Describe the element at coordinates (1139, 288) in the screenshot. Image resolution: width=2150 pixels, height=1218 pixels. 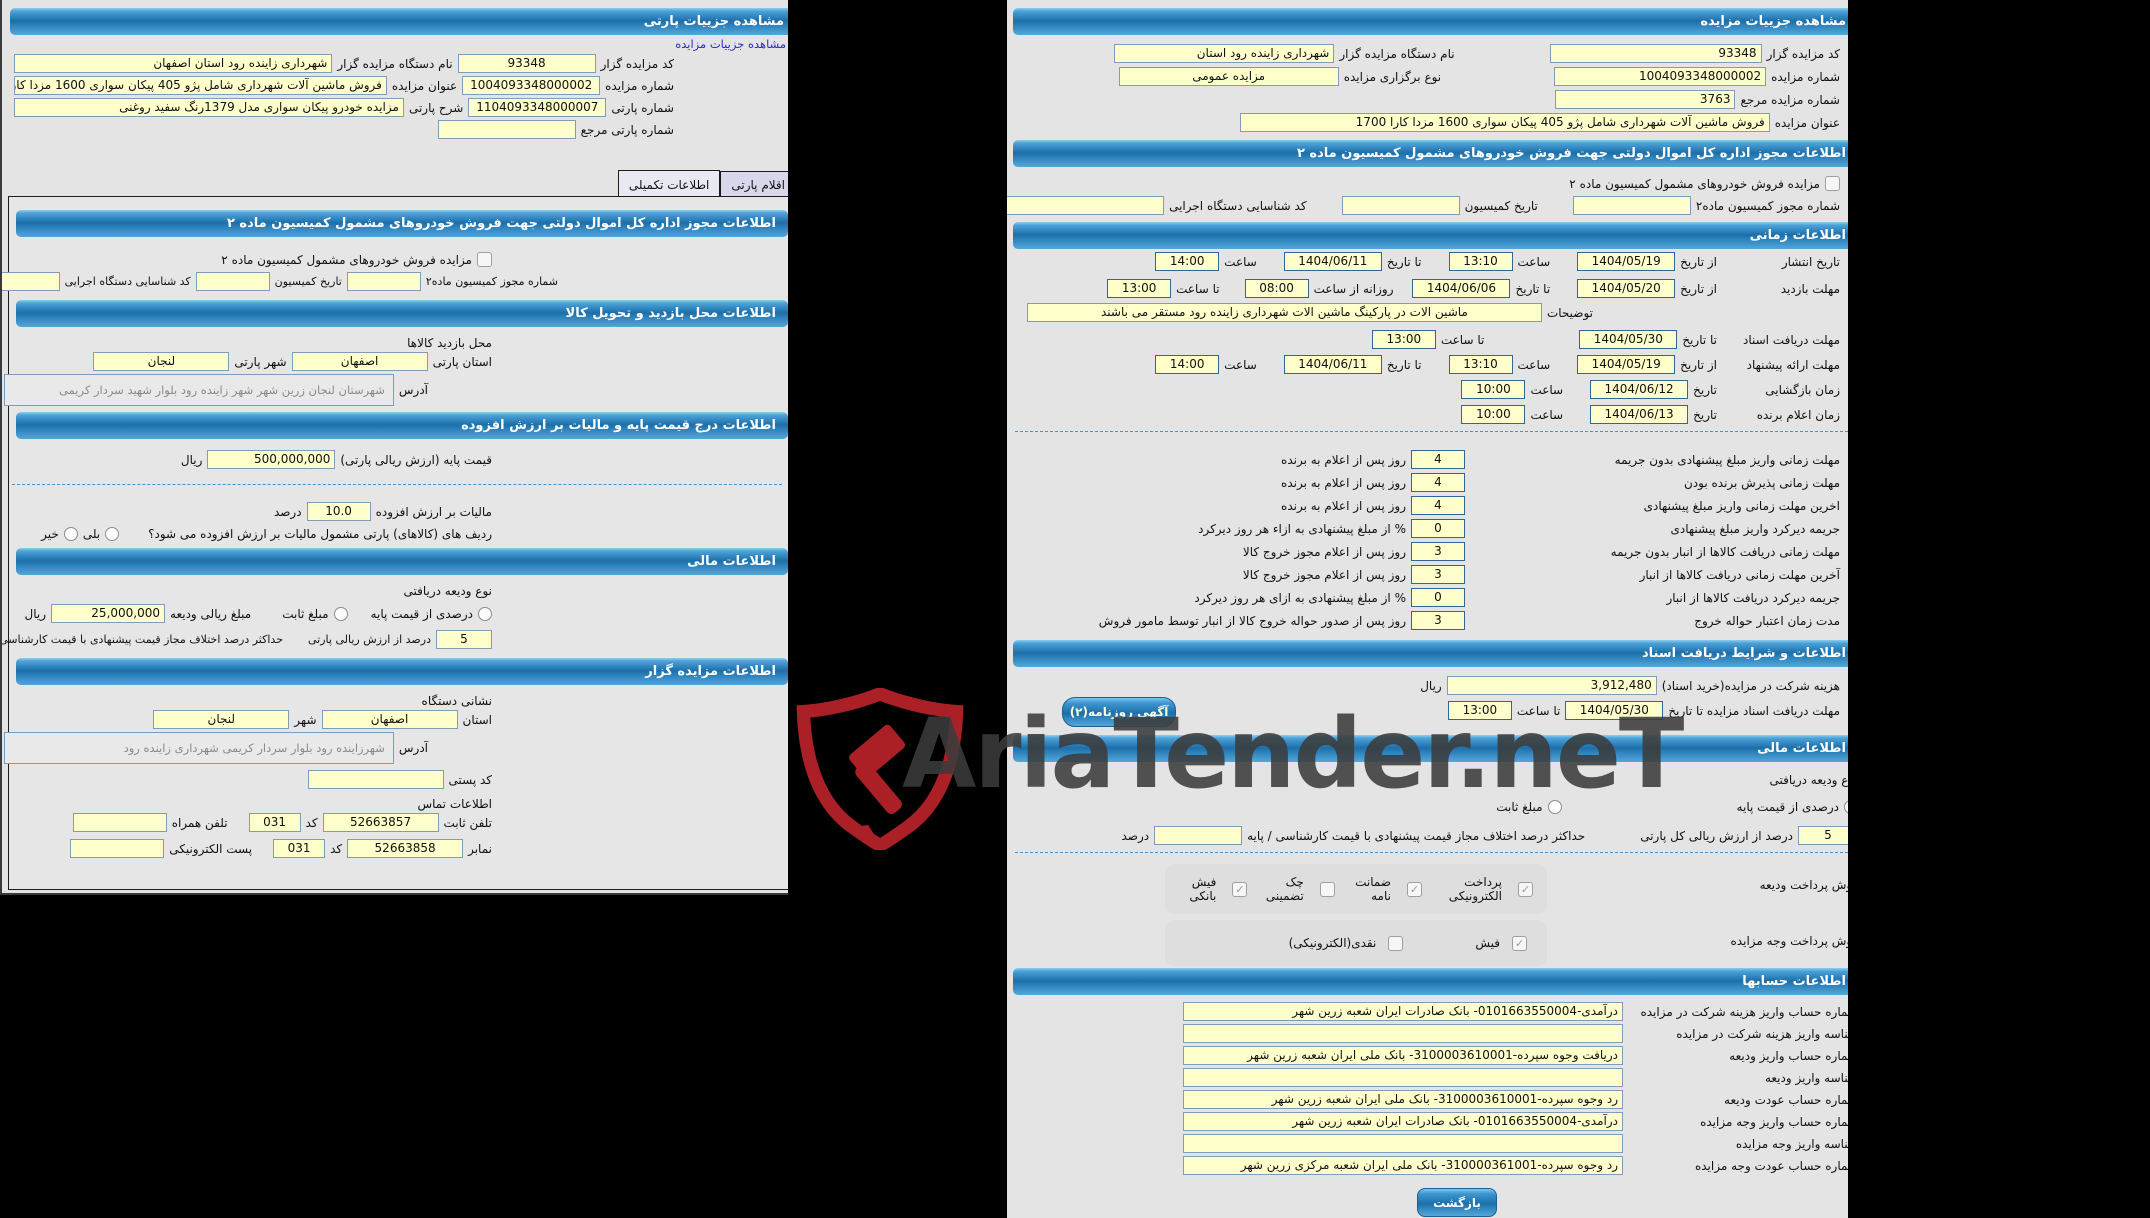
I see `visit-to-time: 13:00` at that location.